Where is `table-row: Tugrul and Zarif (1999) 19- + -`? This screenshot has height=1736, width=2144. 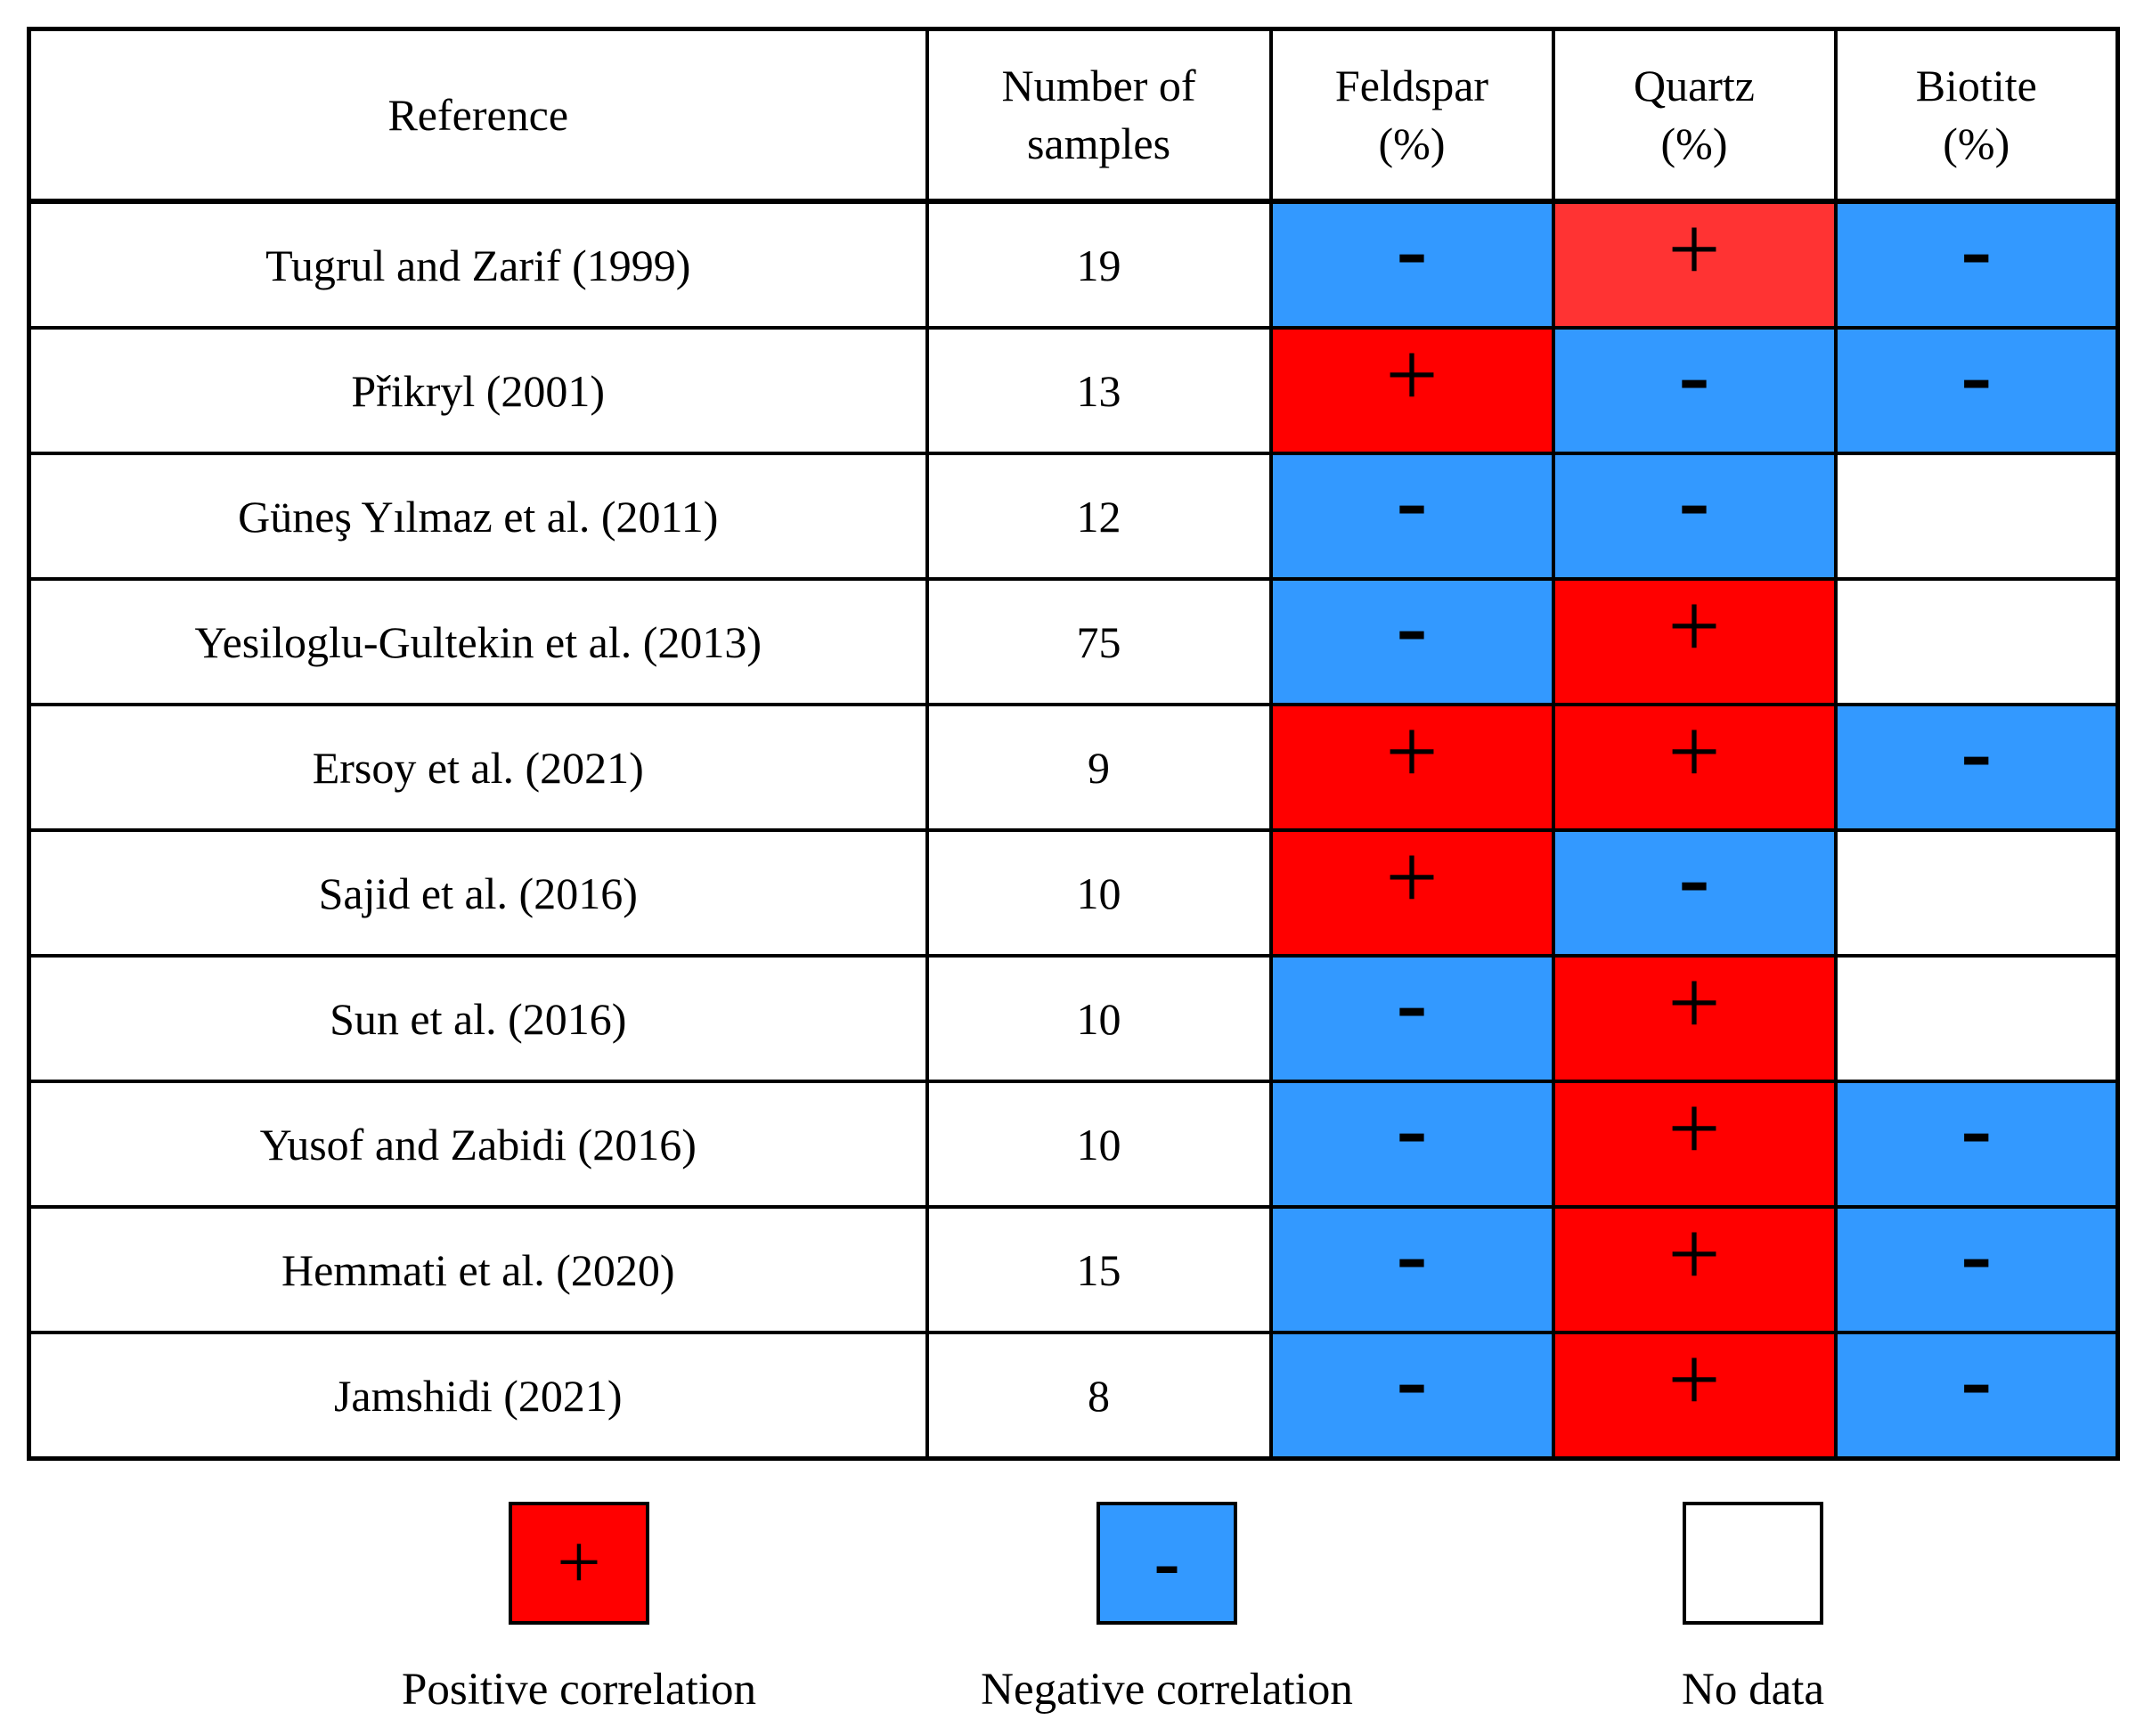 table-row: Tugrul and Zarif (1999) 19- + - is located at coordinates (1073, 265).